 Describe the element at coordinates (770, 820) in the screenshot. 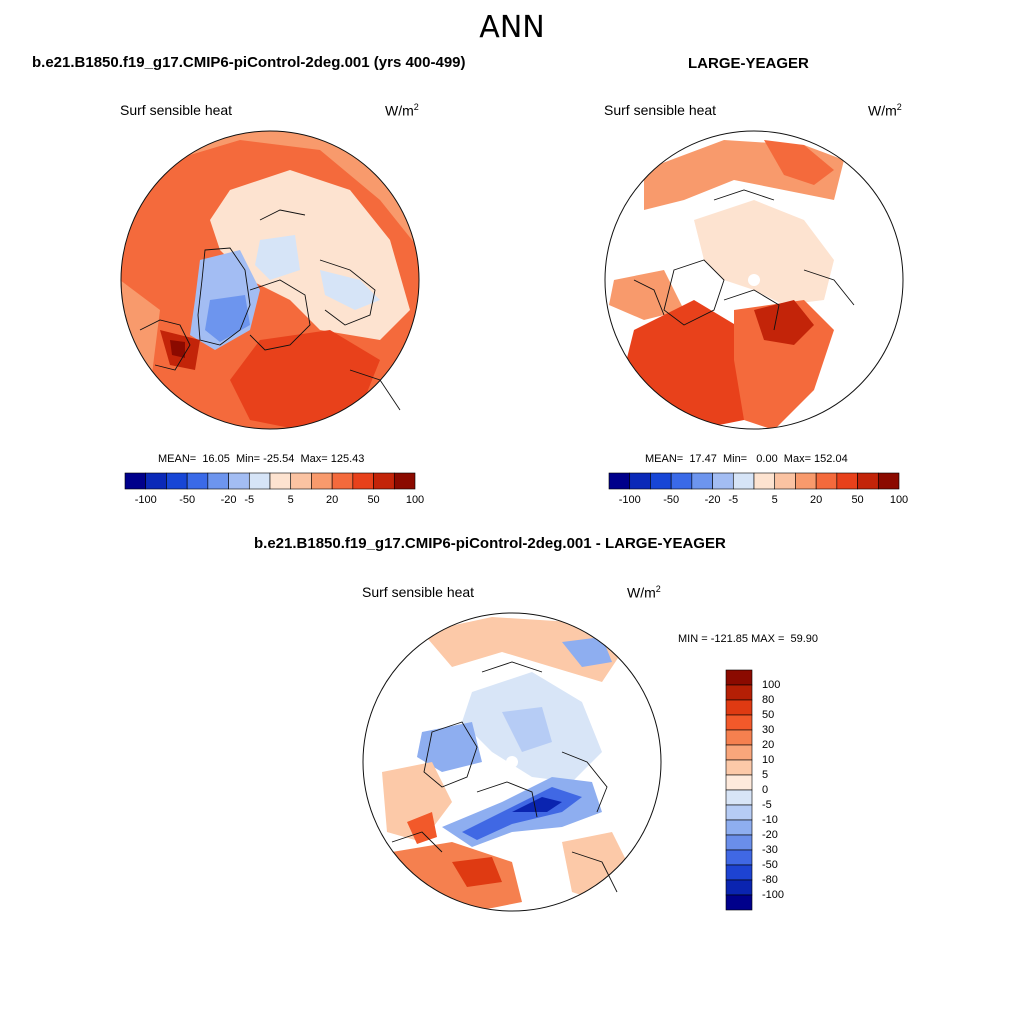

I see `colorbar-tick-label: -10` at that location.